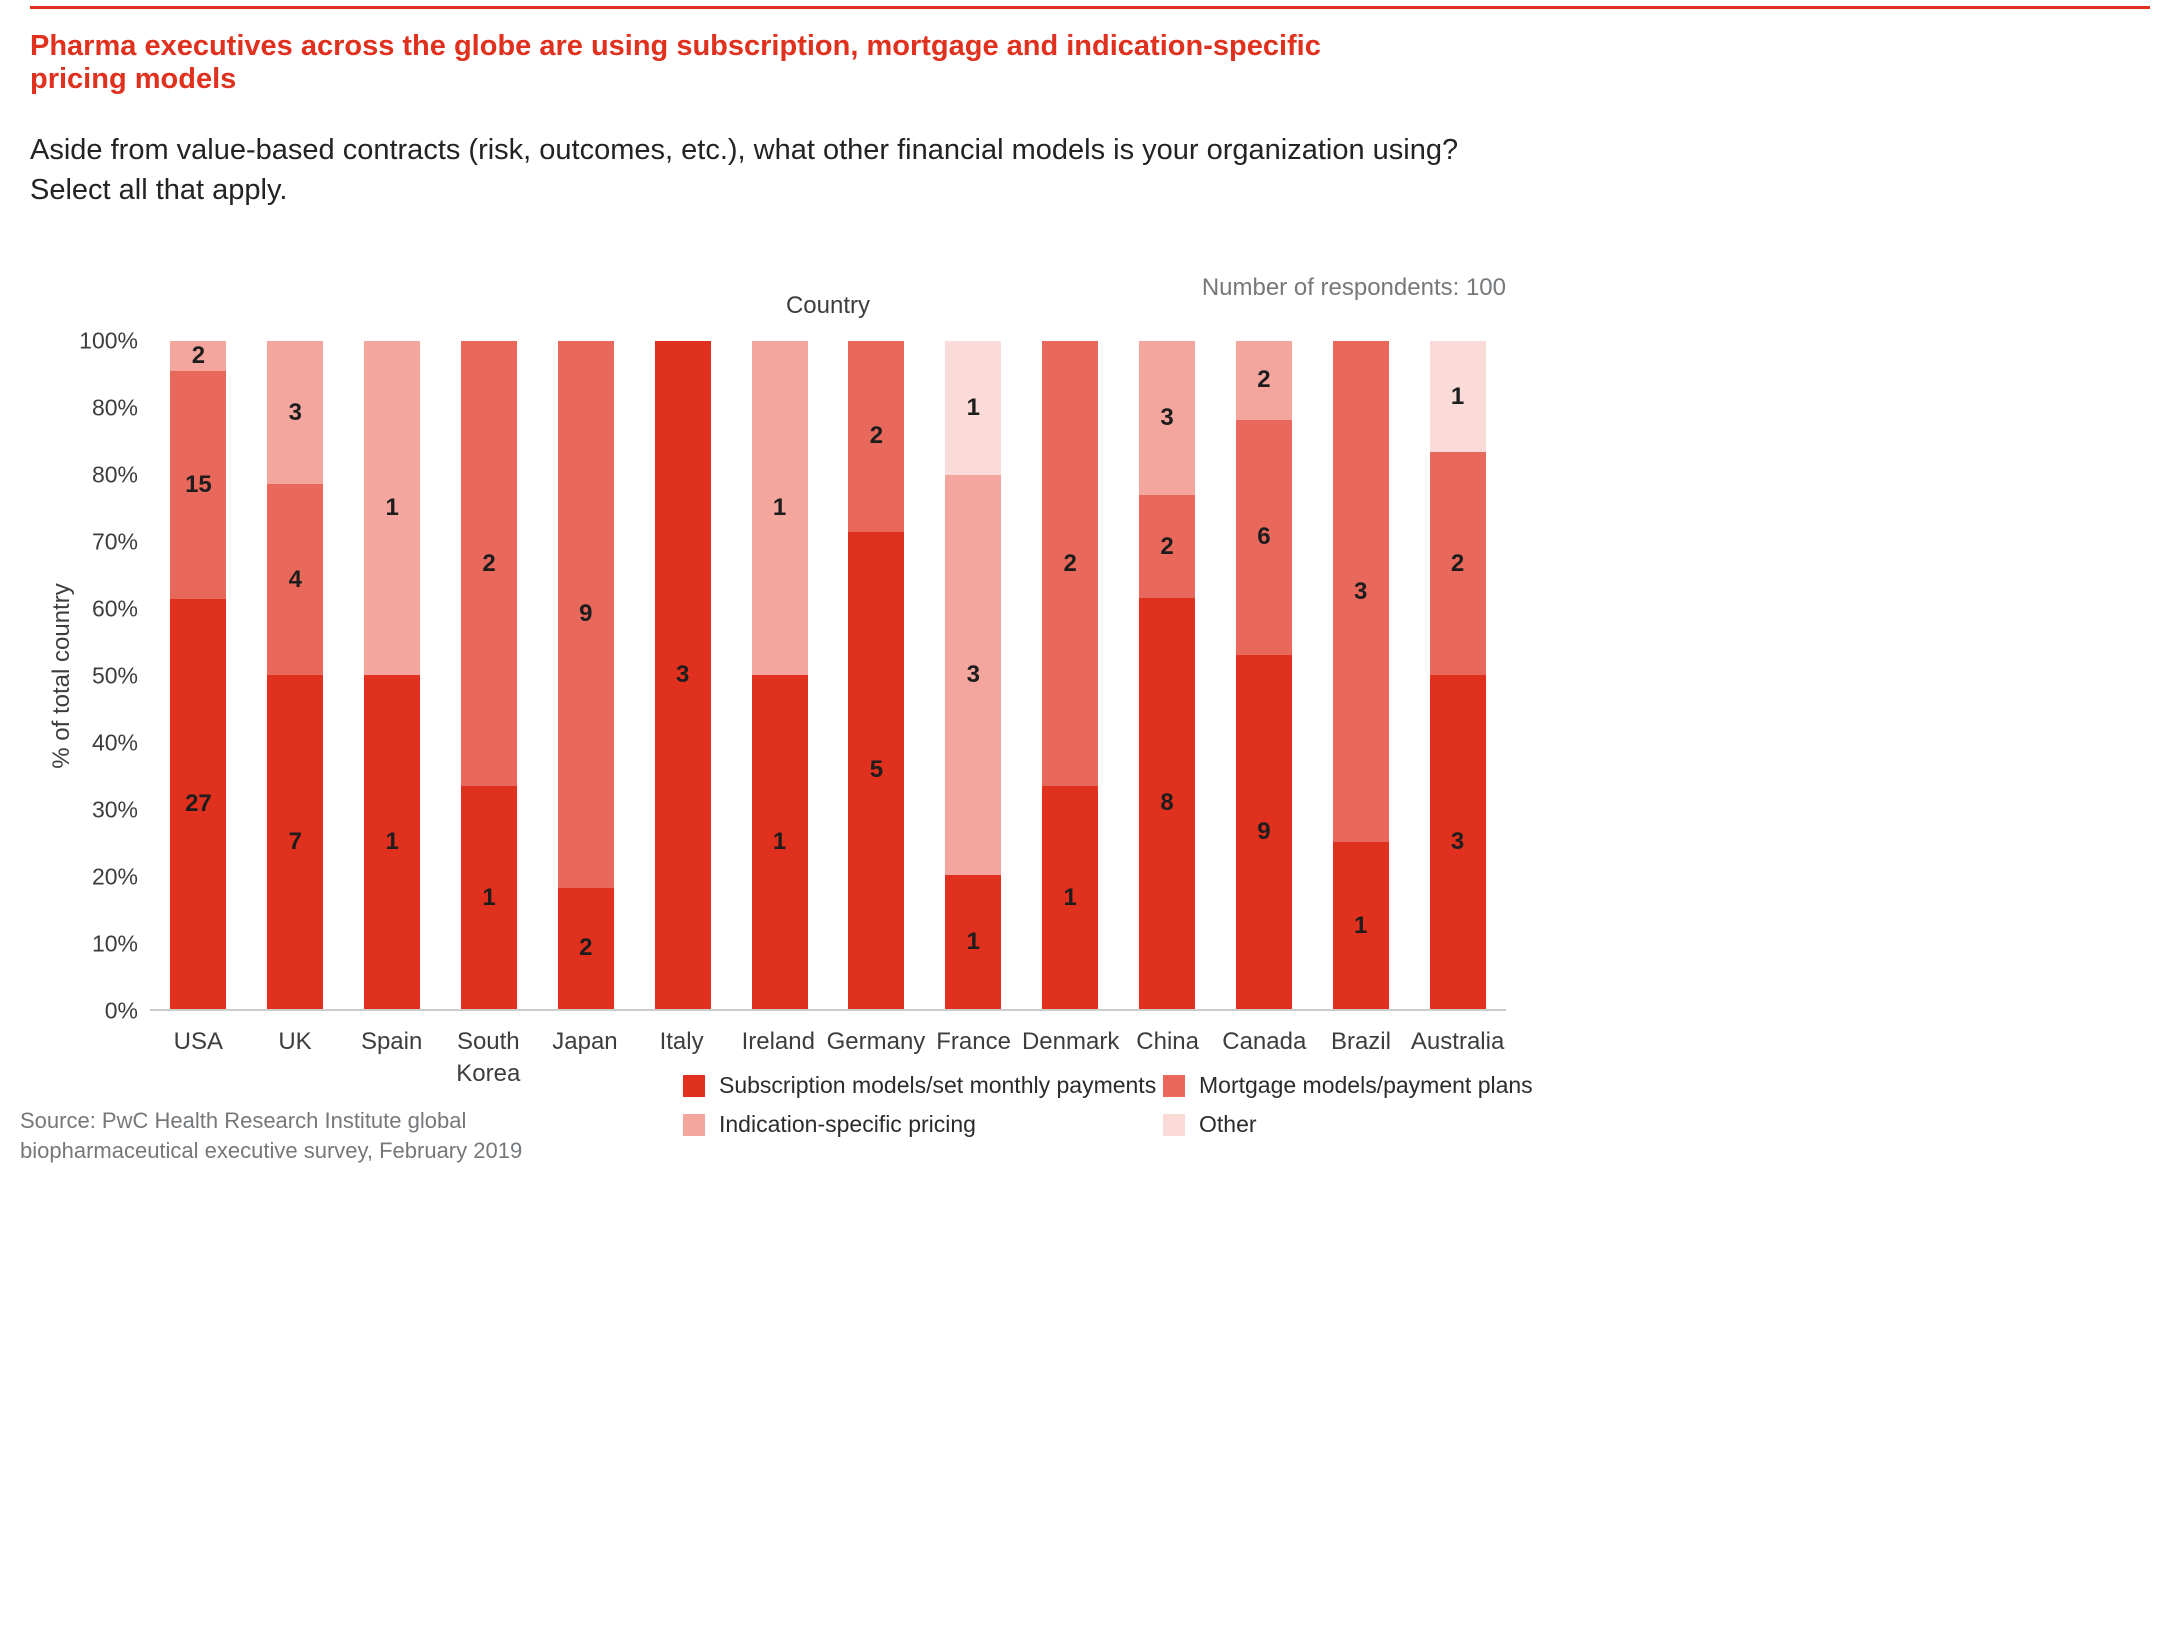 The width and height of the screenshot is (2180, 1643). I want to click on x-tick-label: Australia, so click(1457, 1041).